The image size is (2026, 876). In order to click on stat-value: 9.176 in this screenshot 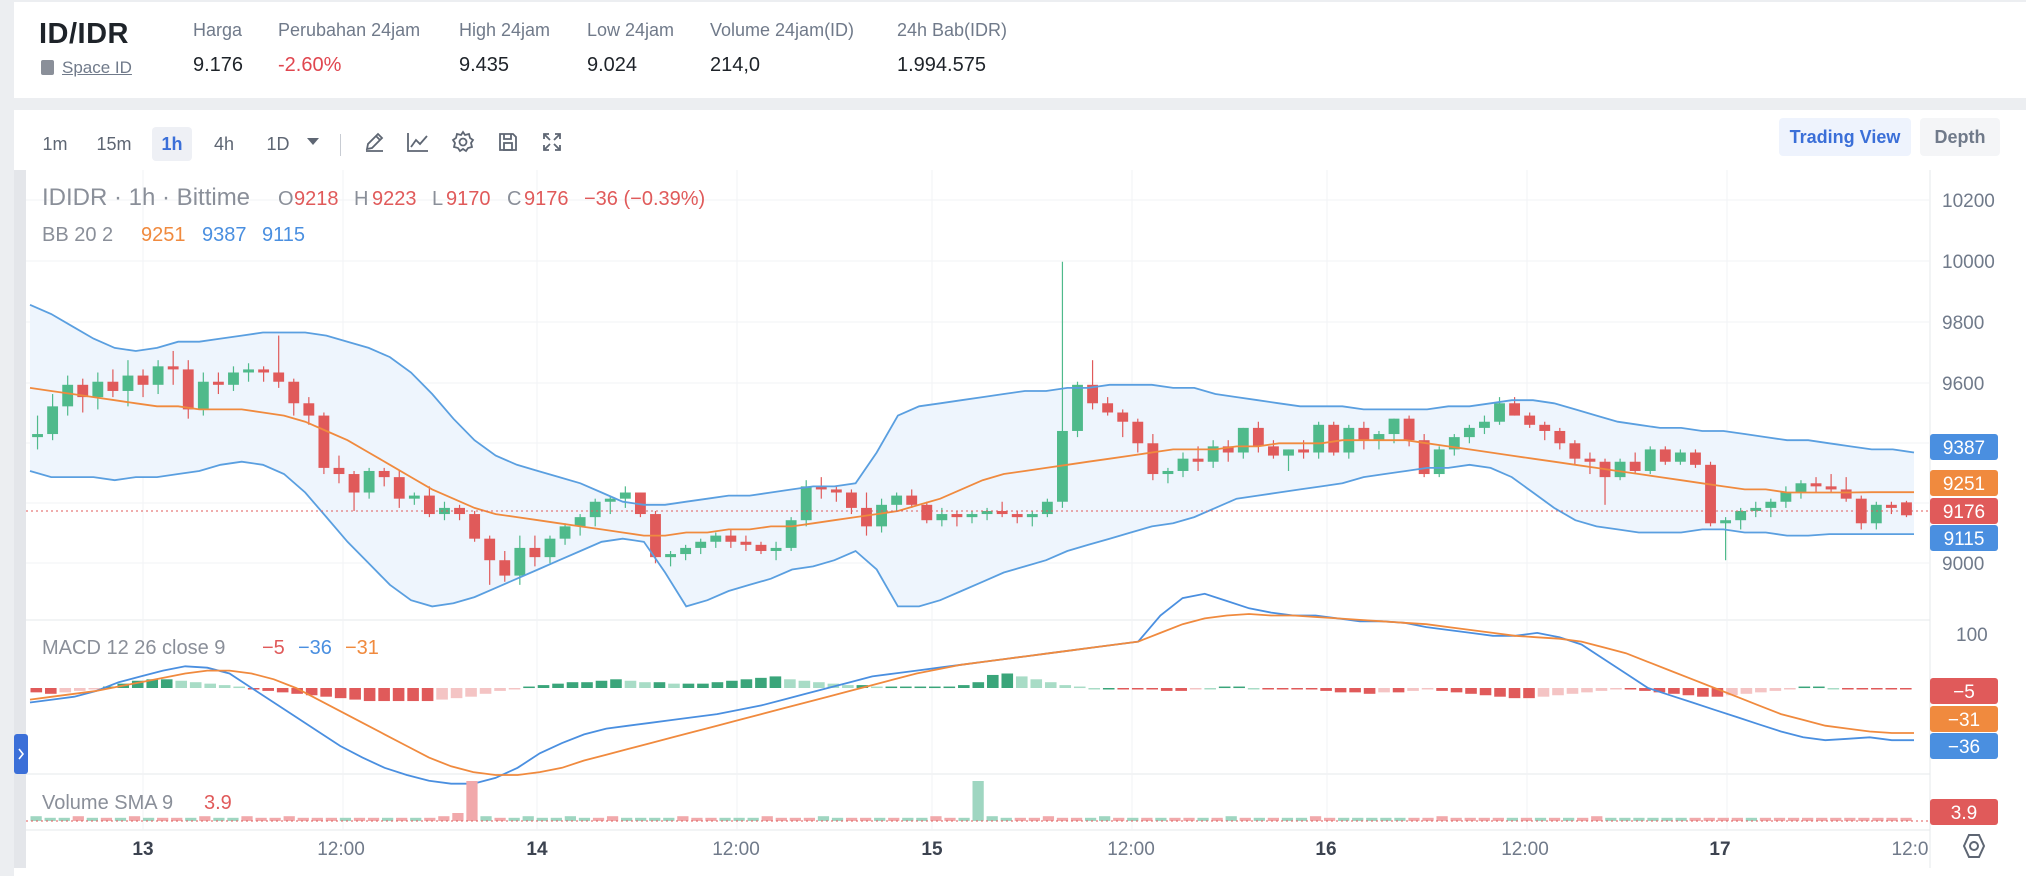, I will do `click(218, 65)`.